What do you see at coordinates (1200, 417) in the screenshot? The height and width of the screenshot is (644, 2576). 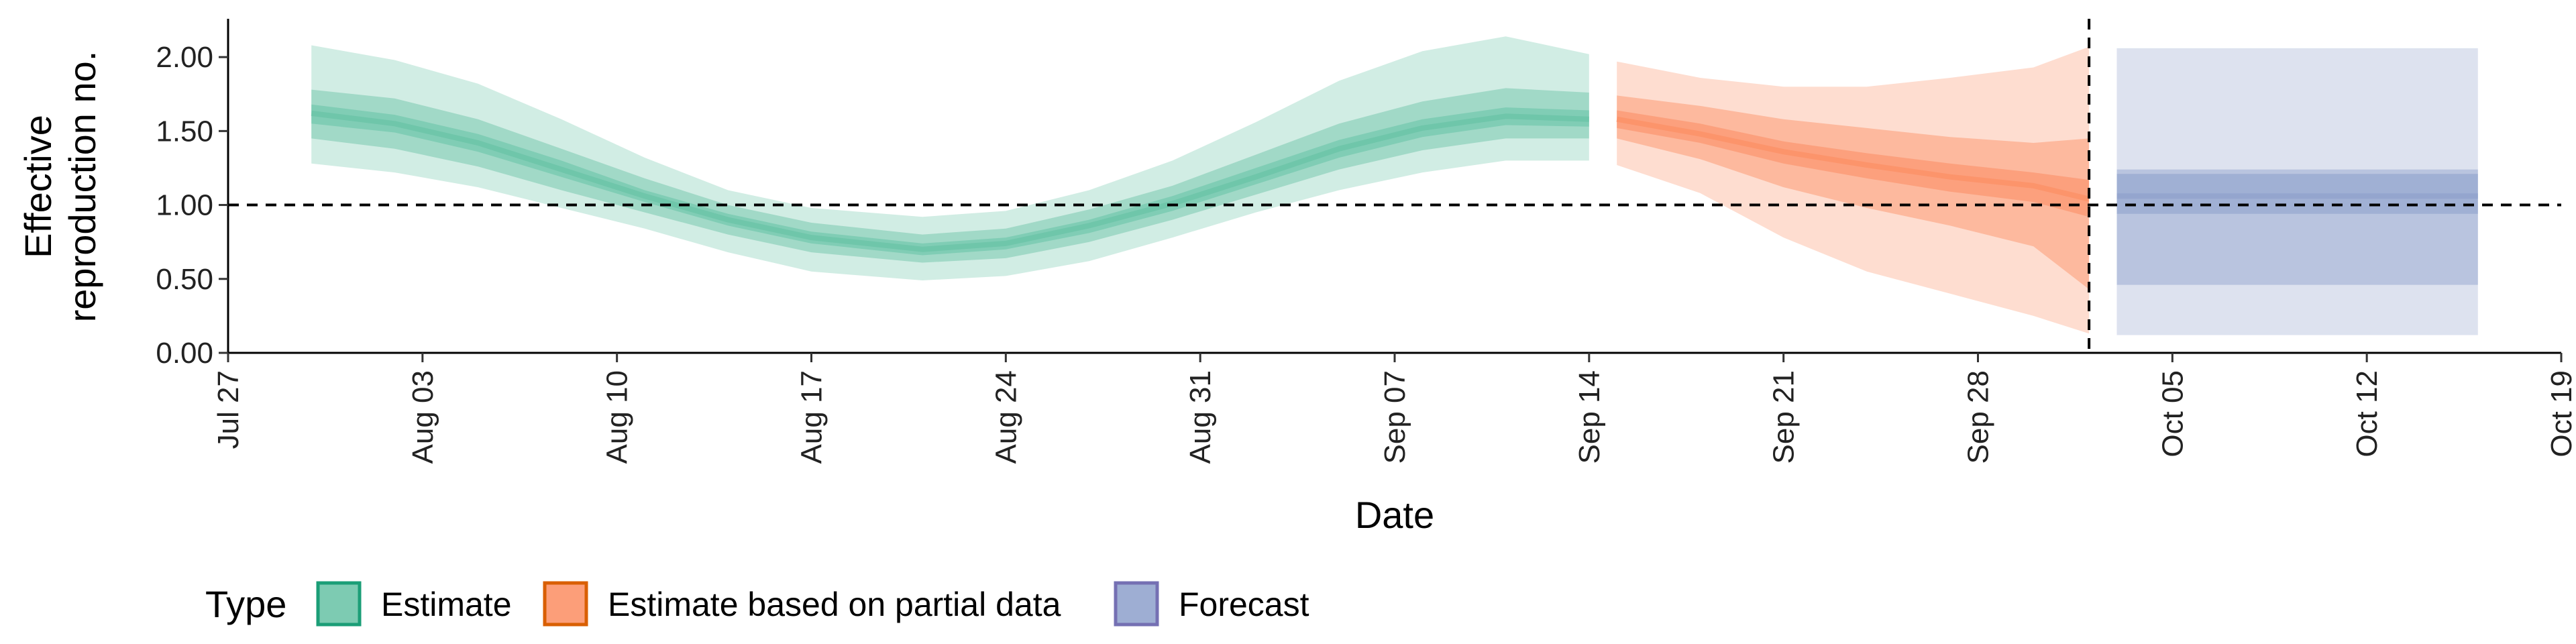 I see `x-tick-label-5: Aug 31` at bounding box center [1200, 417].